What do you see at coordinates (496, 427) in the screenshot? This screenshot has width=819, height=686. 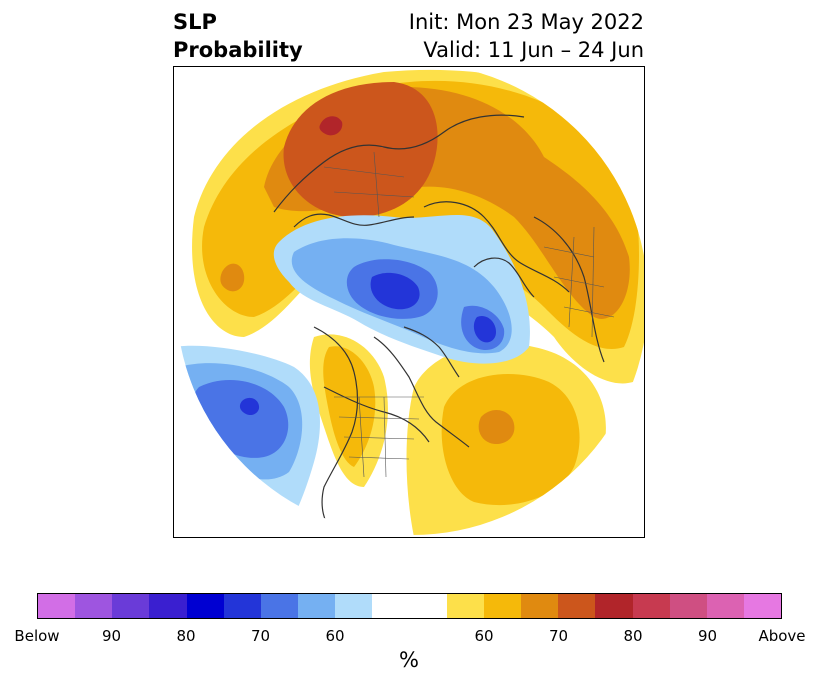 I see `above-70-core-atlantic` at bounding box center [496, 427].